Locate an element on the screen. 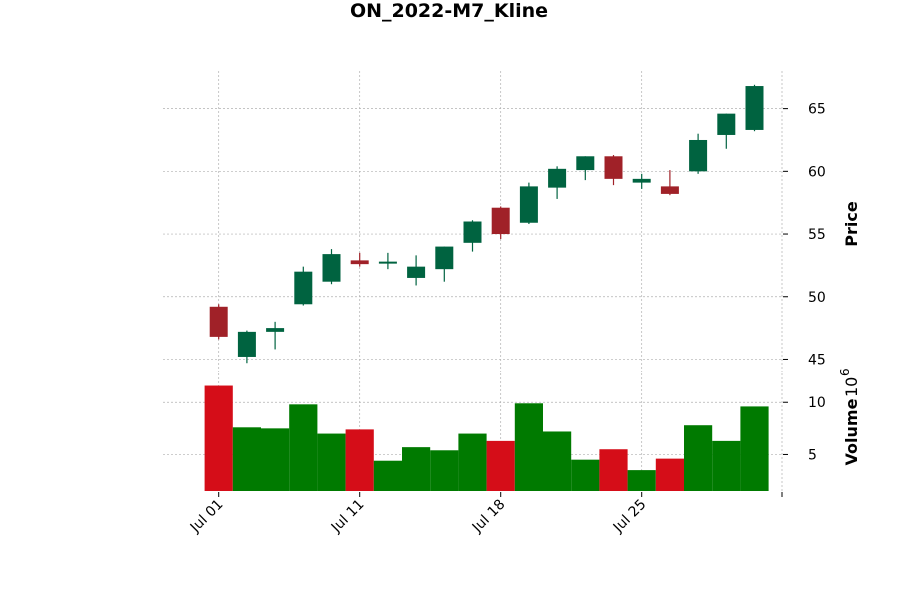 This screenshot has height=600, width=900. price-tick-label: 55 is located at coordinates (817, 235).